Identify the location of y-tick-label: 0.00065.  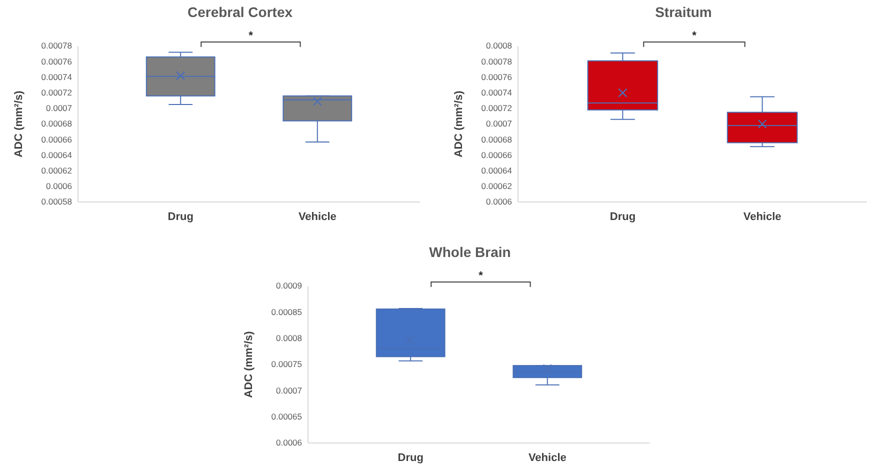
(286, 417).